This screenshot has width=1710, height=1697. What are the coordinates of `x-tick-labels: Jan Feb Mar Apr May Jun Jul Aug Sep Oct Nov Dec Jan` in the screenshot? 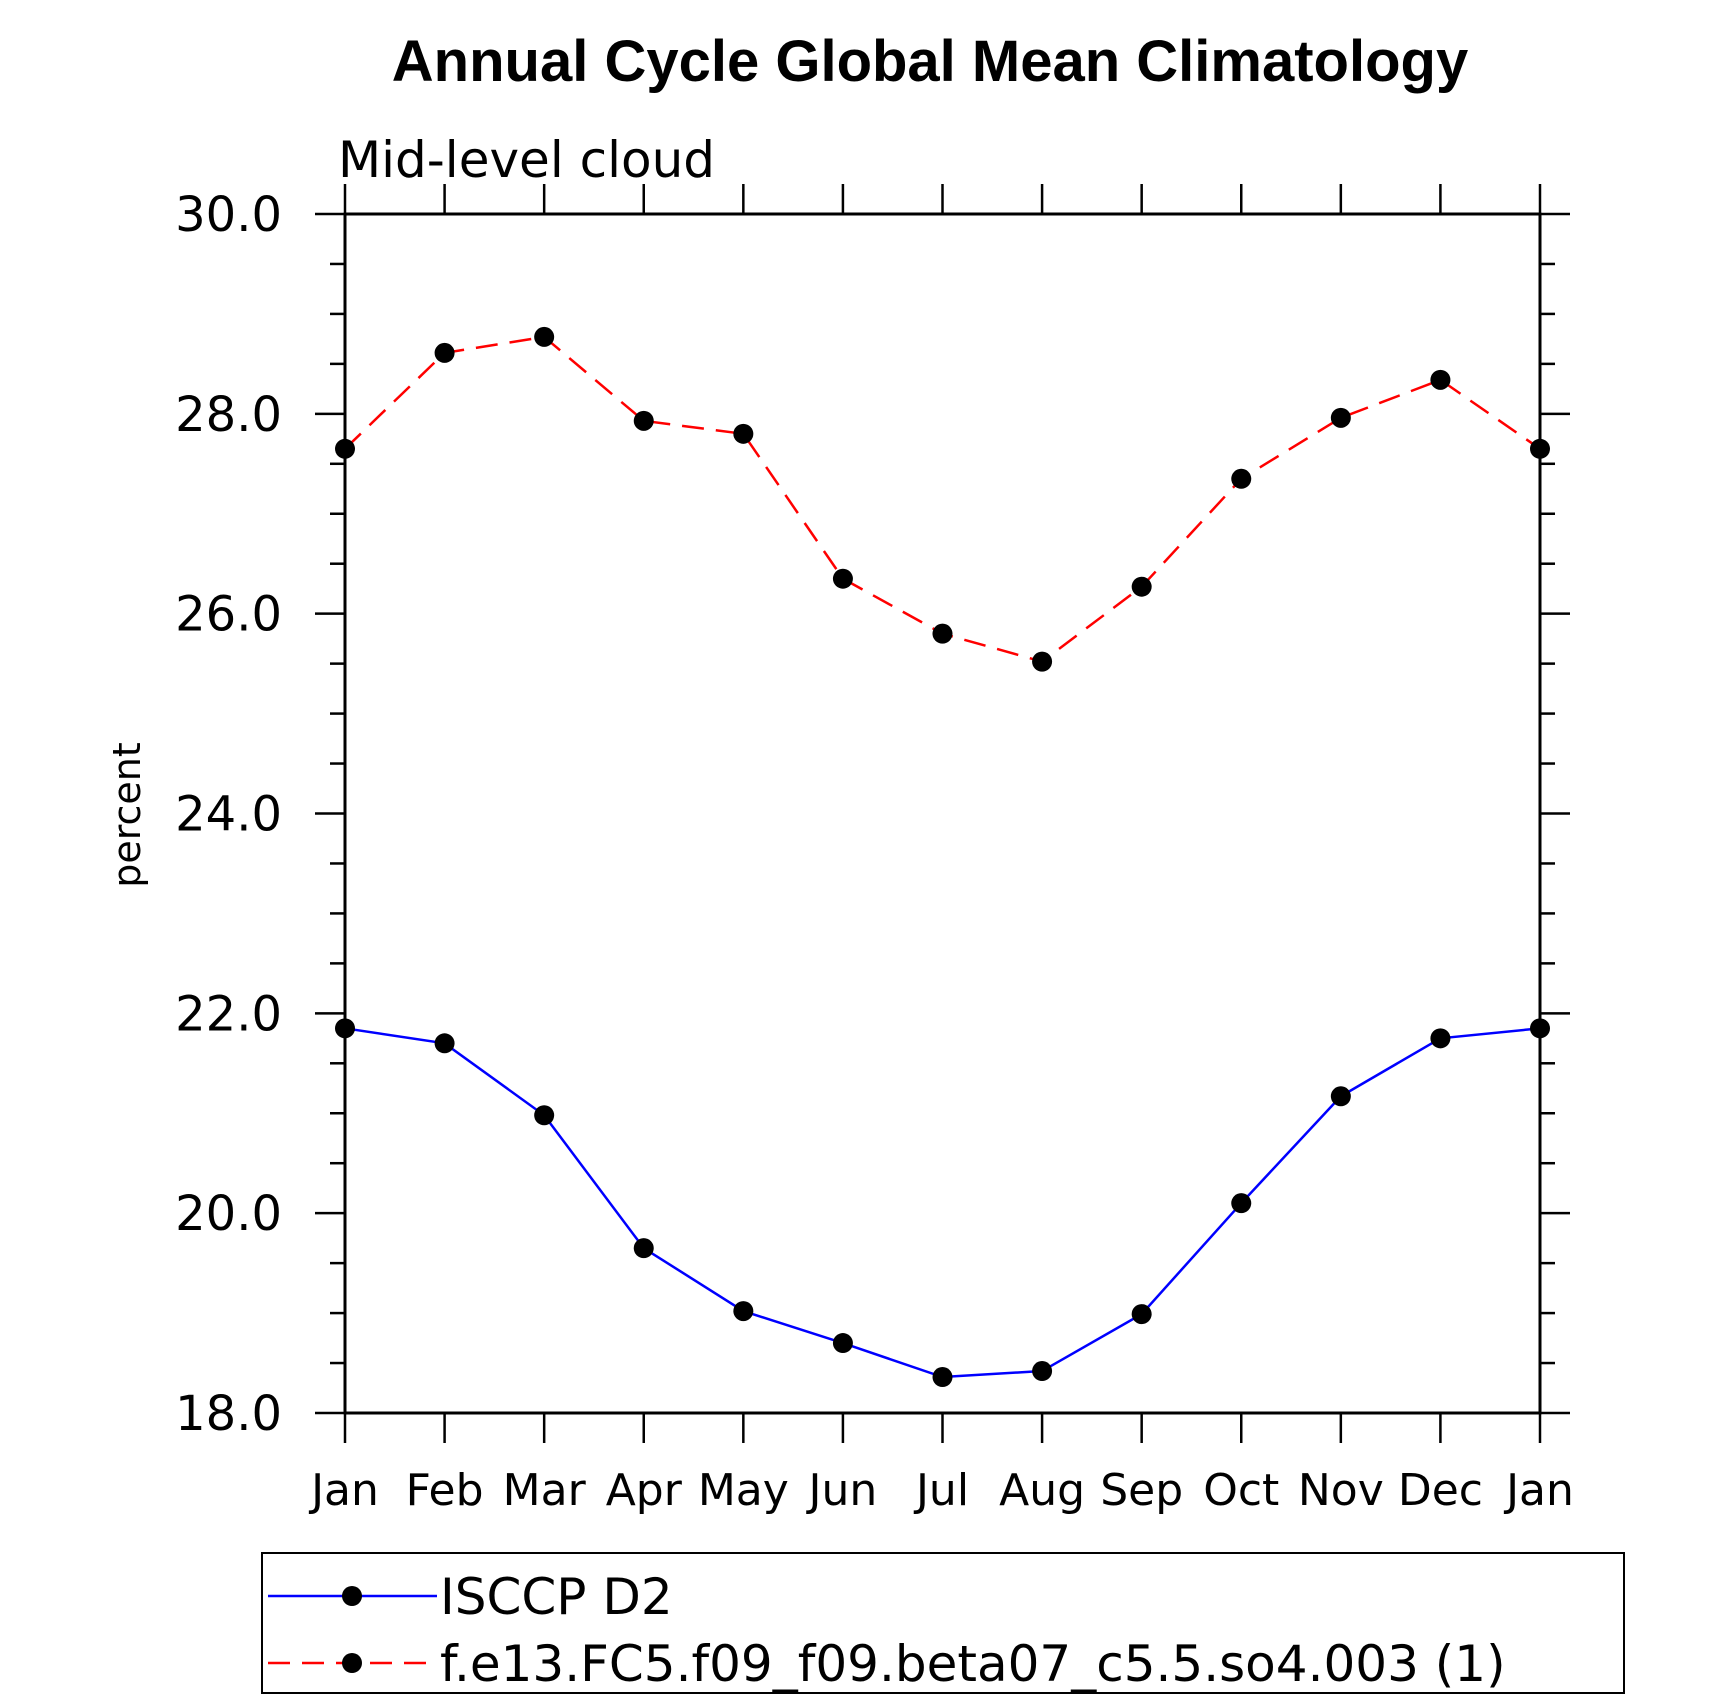 It's located at (941, 1490).